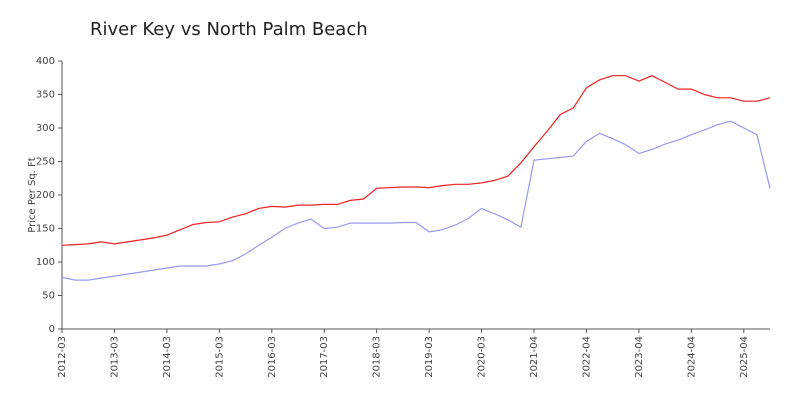 This screenshot has width=800, height=400. Describe the element at coordinates (219, 357) in the screenshot. I see `x-tick-label: 2015-03` at that location.